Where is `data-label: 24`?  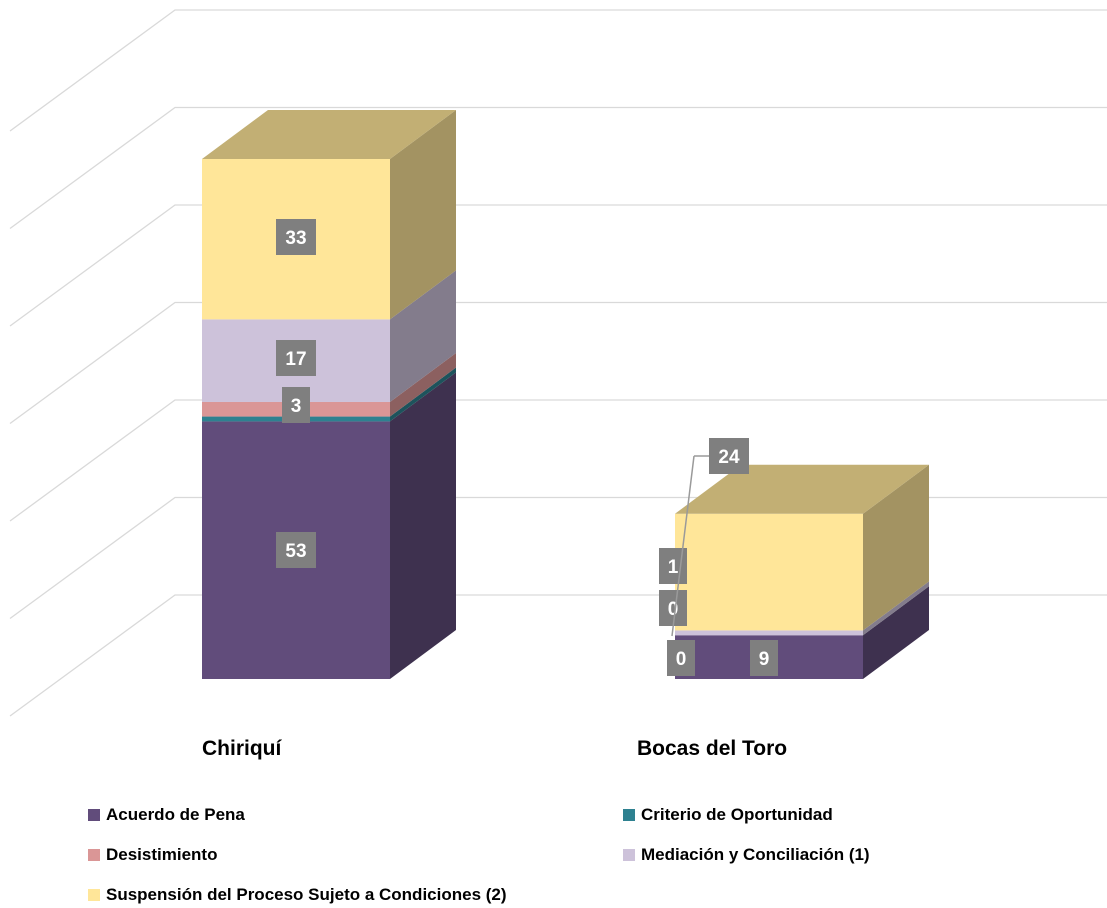 data-label: 24 is located at coordinates (729, 457).